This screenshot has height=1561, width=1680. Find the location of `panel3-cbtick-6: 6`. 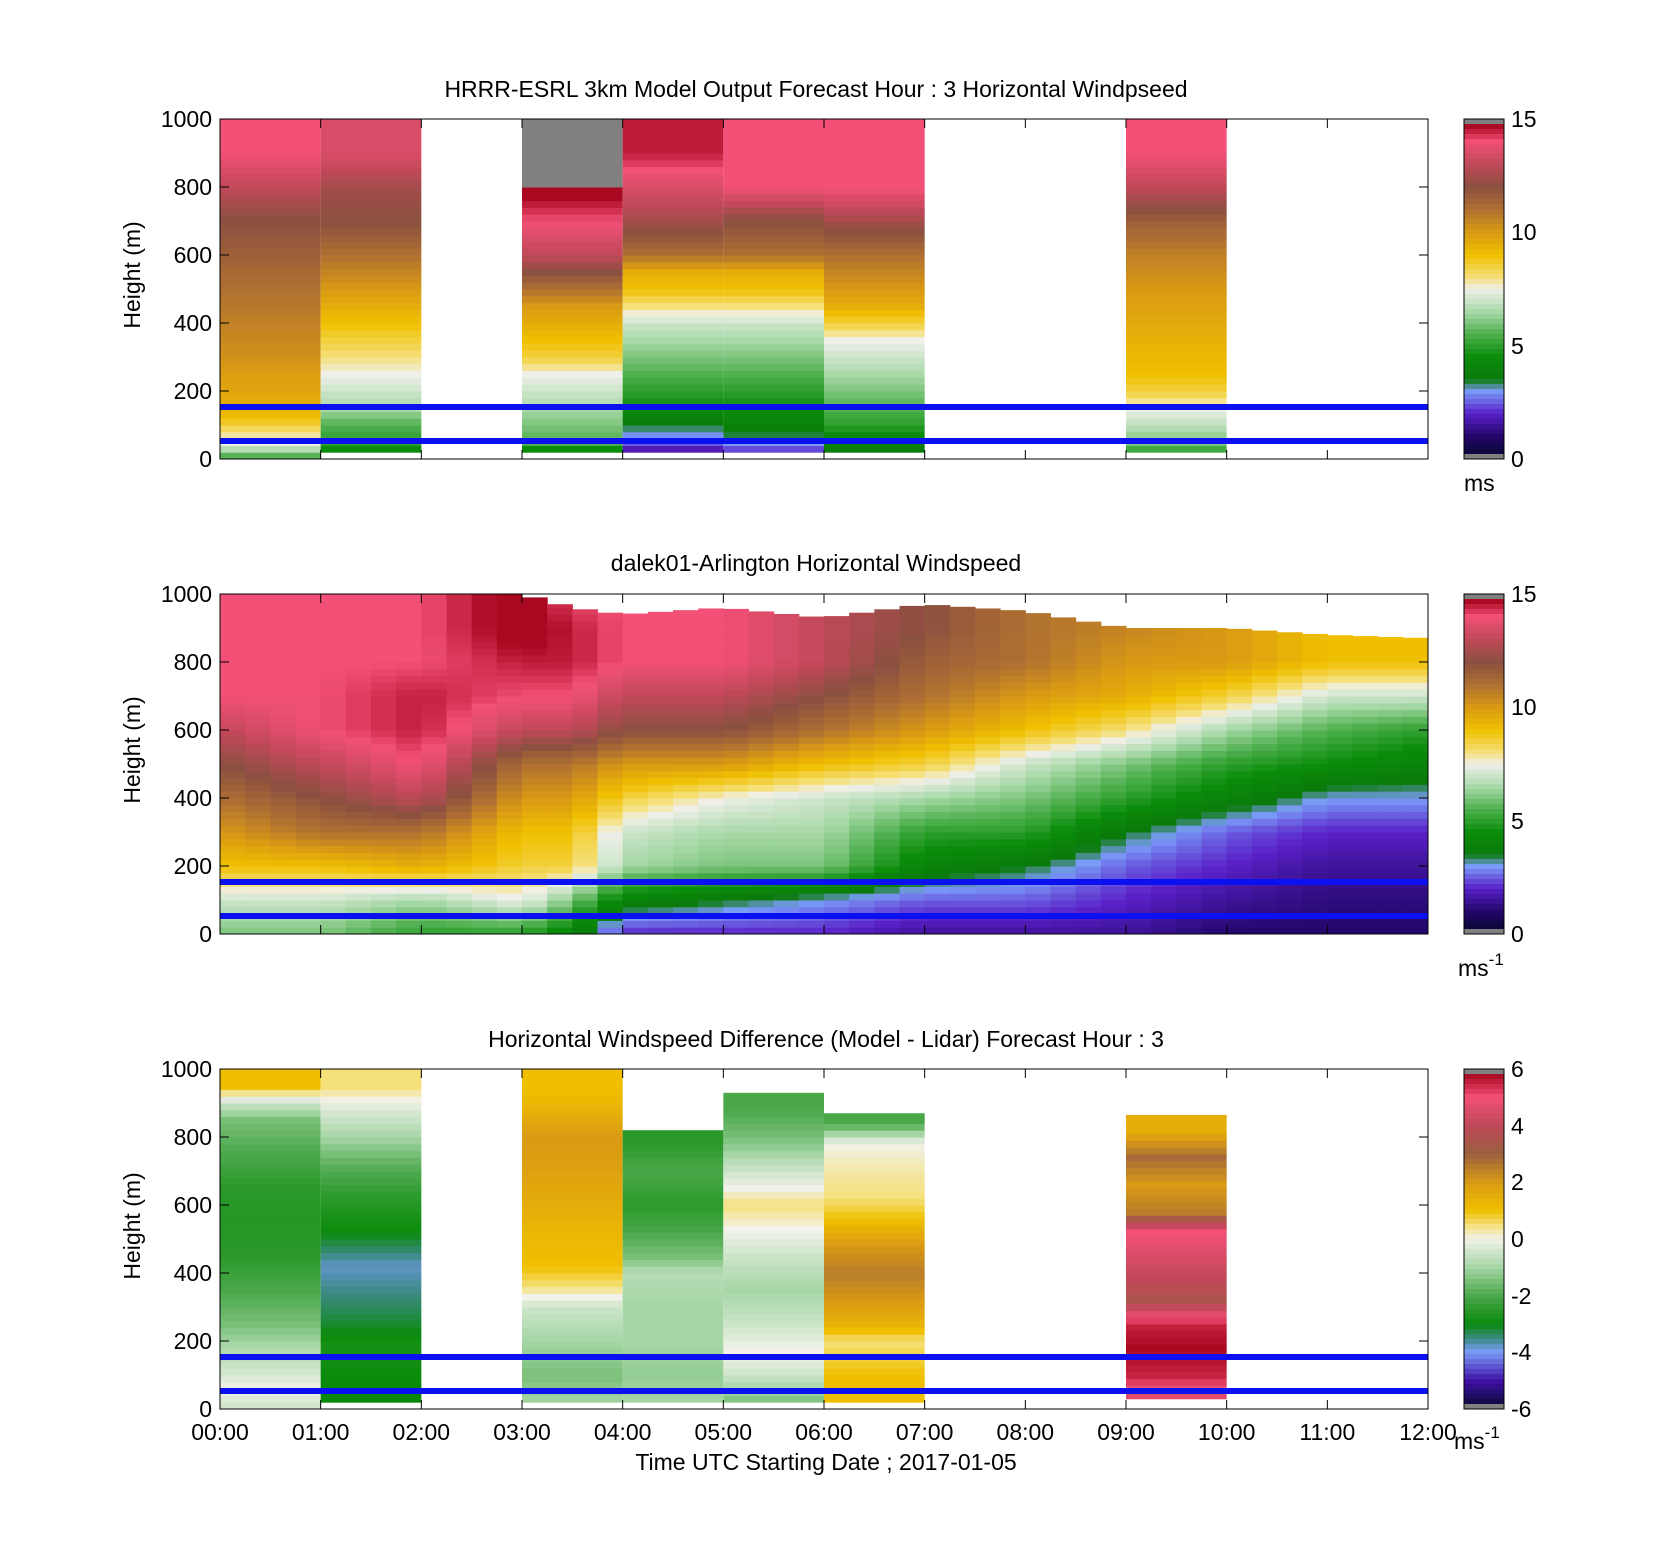

panel3-cbtick-6: 6 is located at coordinates (1517, 1069).